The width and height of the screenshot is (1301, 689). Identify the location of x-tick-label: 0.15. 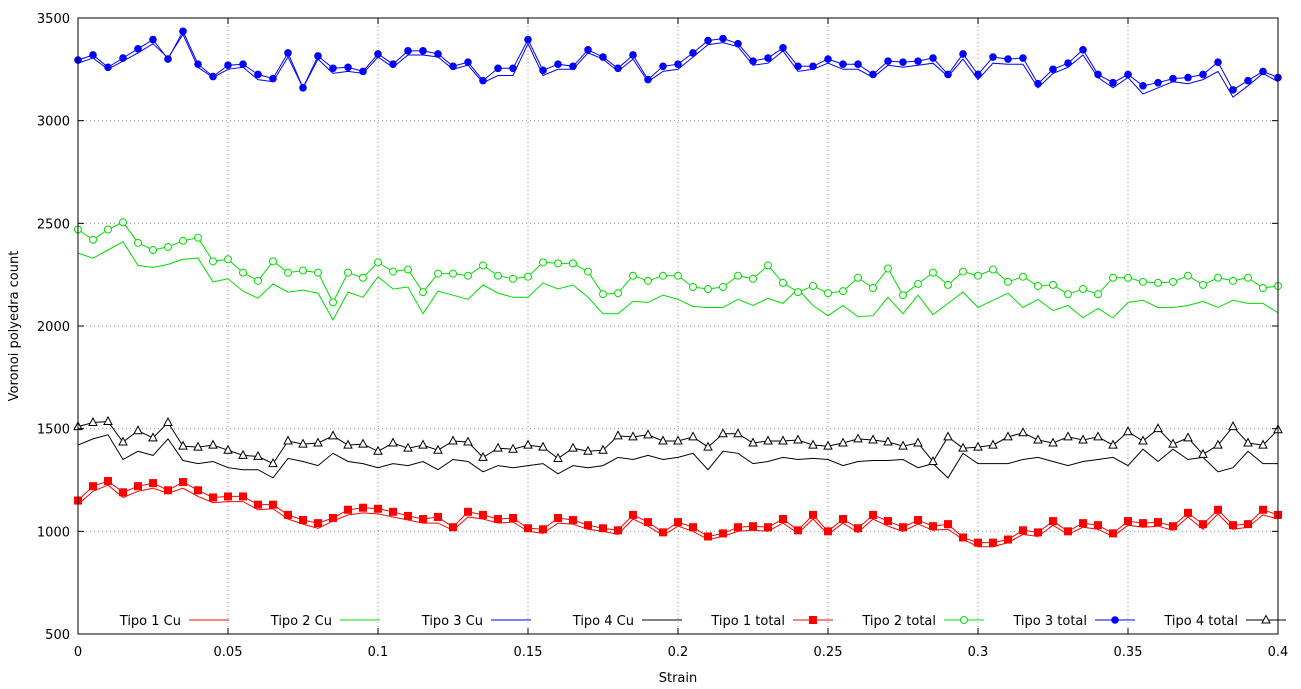
(528, 652).